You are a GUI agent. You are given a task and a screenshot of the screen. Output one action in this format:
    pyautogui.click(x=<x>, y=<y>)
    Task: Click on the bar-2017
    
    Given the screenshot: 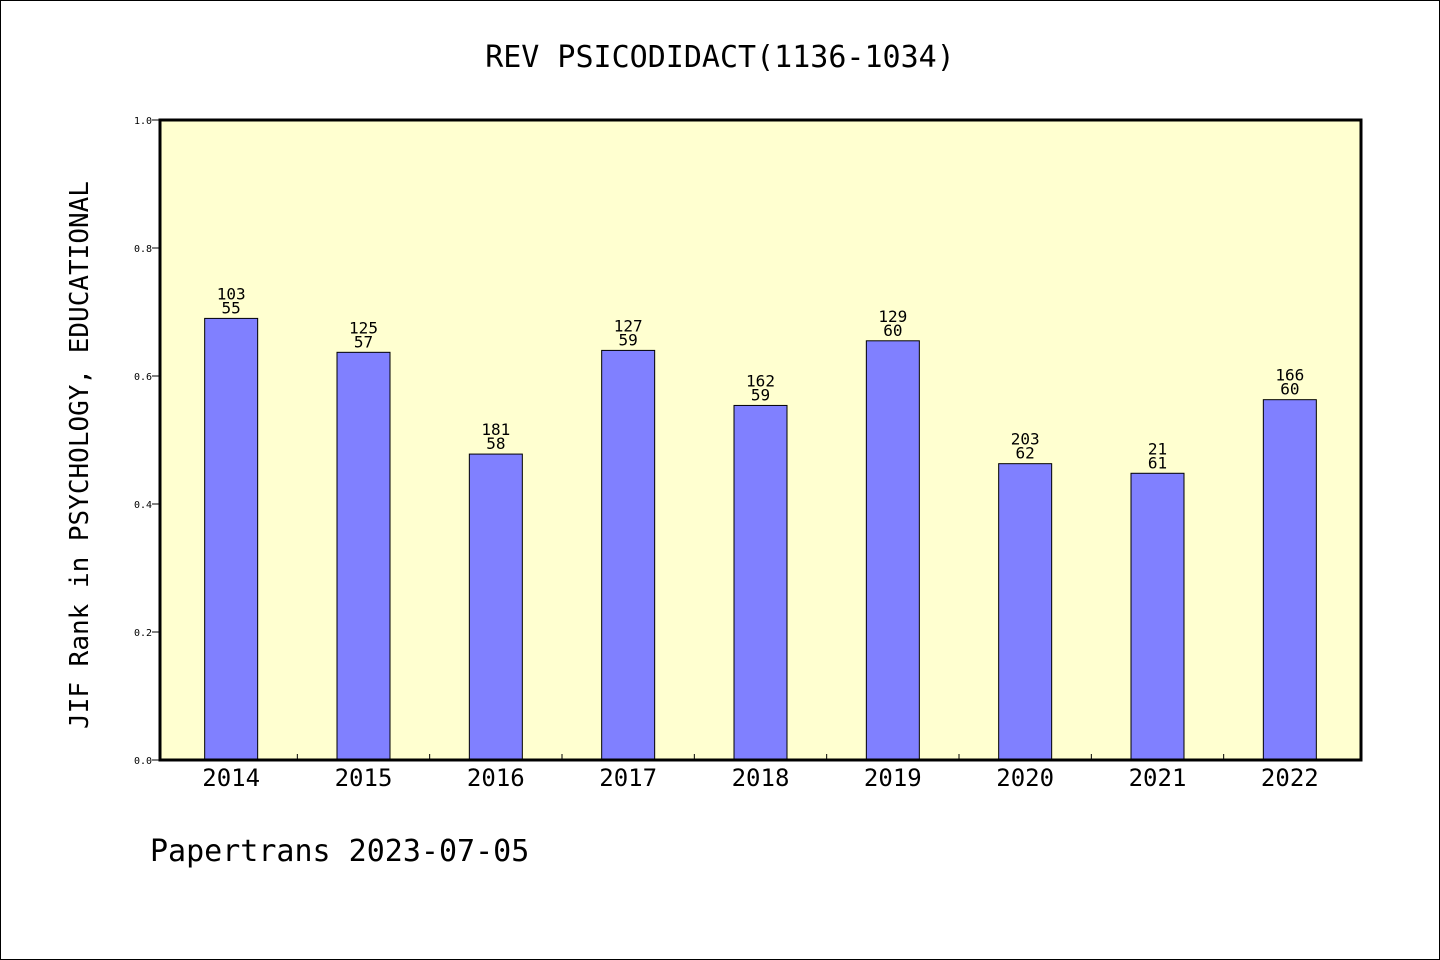 What is the action you would take?
    pyautogui.click(x=628, y=555)
    